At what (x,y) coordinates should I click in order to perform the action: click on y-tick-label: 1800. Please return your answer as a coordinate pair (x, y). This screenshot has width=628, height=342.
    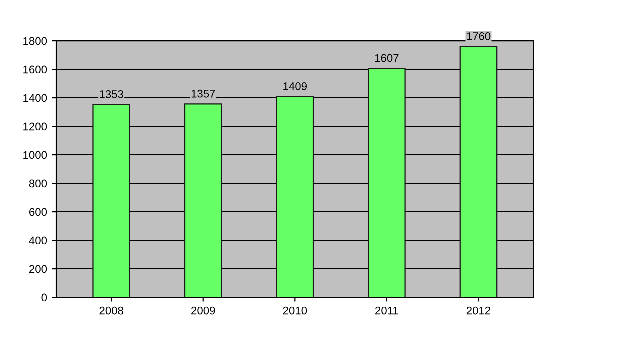
    Looking at the image, I should click on (36, 41).